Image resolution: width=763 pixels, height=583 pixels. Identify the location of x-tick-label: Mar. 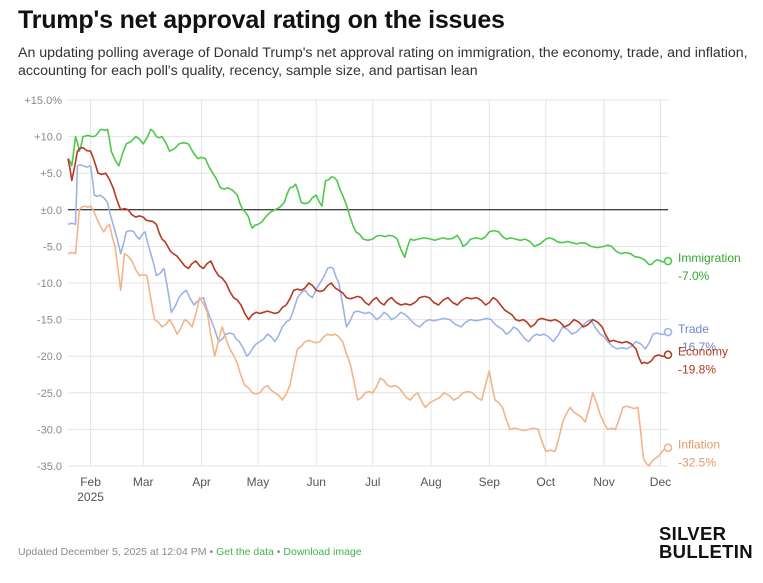
(143, 482).